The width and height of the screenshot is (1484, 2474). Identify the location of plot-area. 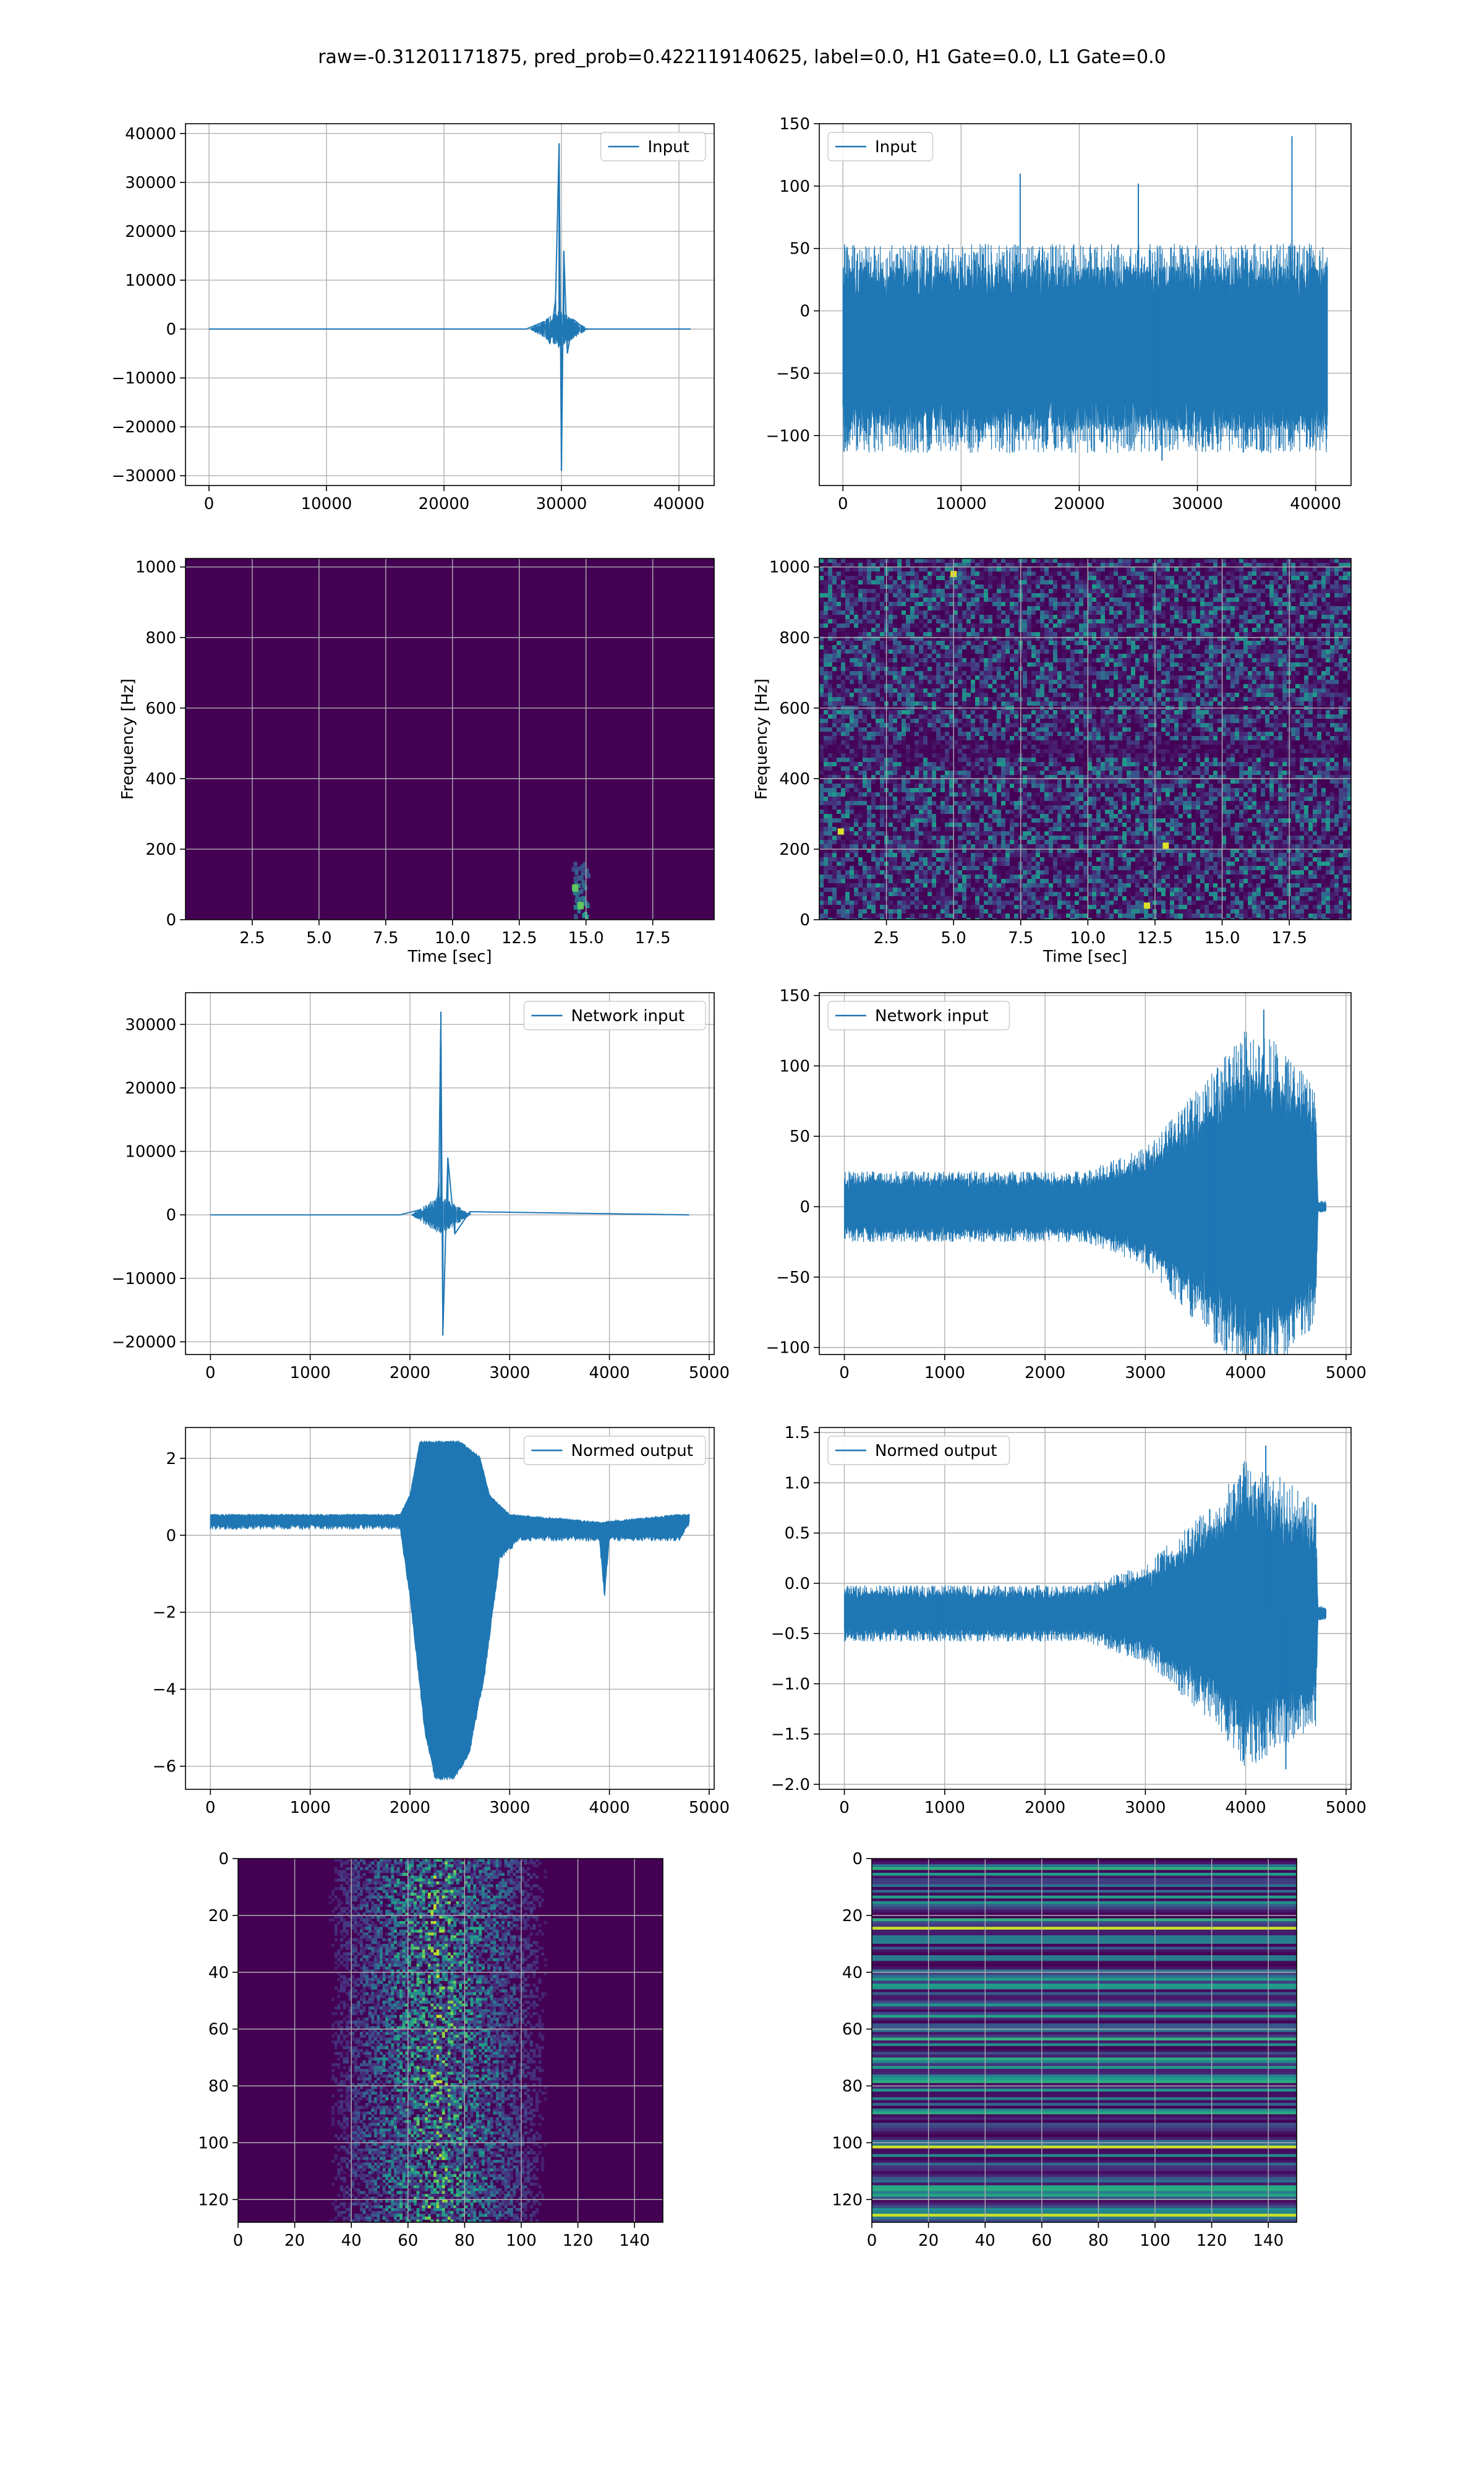
(450, 740).